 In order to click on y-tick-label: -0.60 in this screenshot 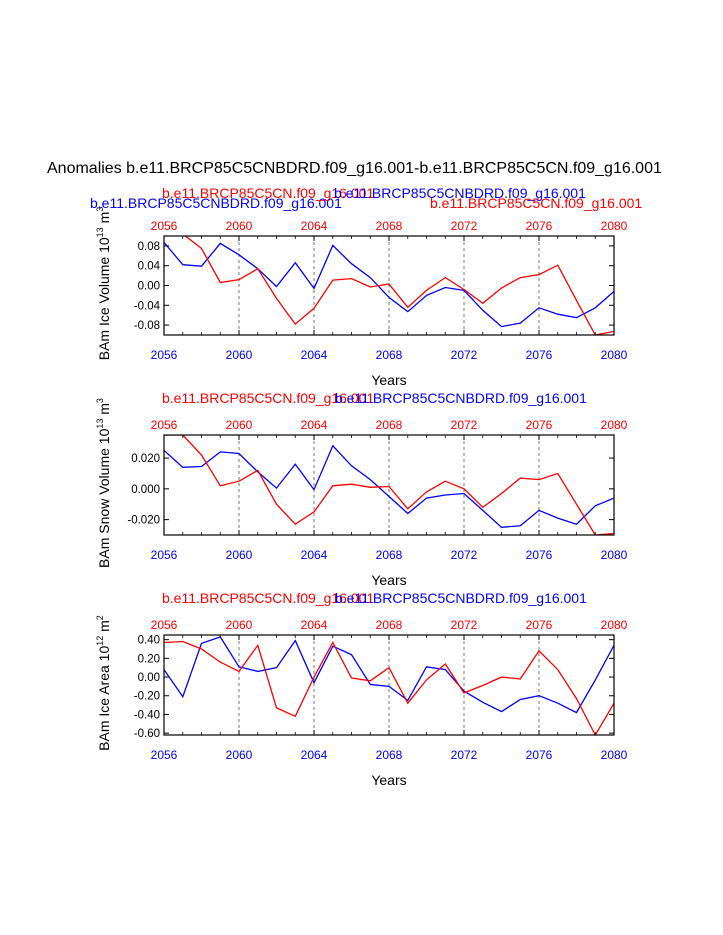, I will do `click(147, 734)`.